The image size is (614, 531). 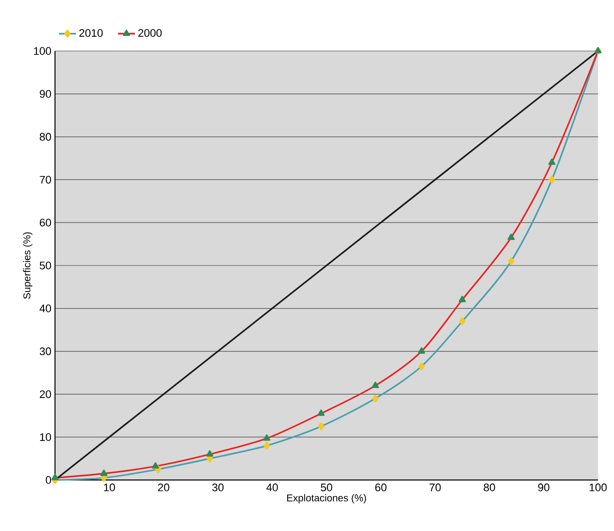 What do you see at coordinates (46, 222) in the screenshot?
I see `y-tick-label: 60` at bounding box center [46, 222].